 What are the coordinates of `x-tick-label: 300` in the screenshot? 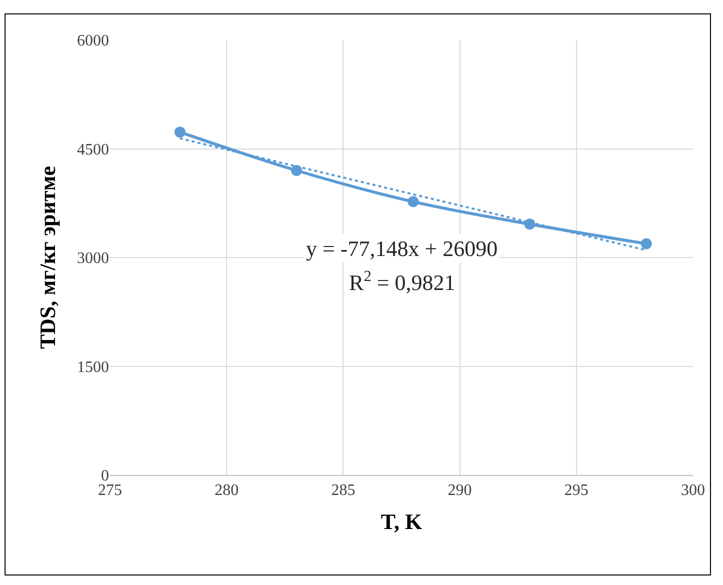 It's located at (693, 491).